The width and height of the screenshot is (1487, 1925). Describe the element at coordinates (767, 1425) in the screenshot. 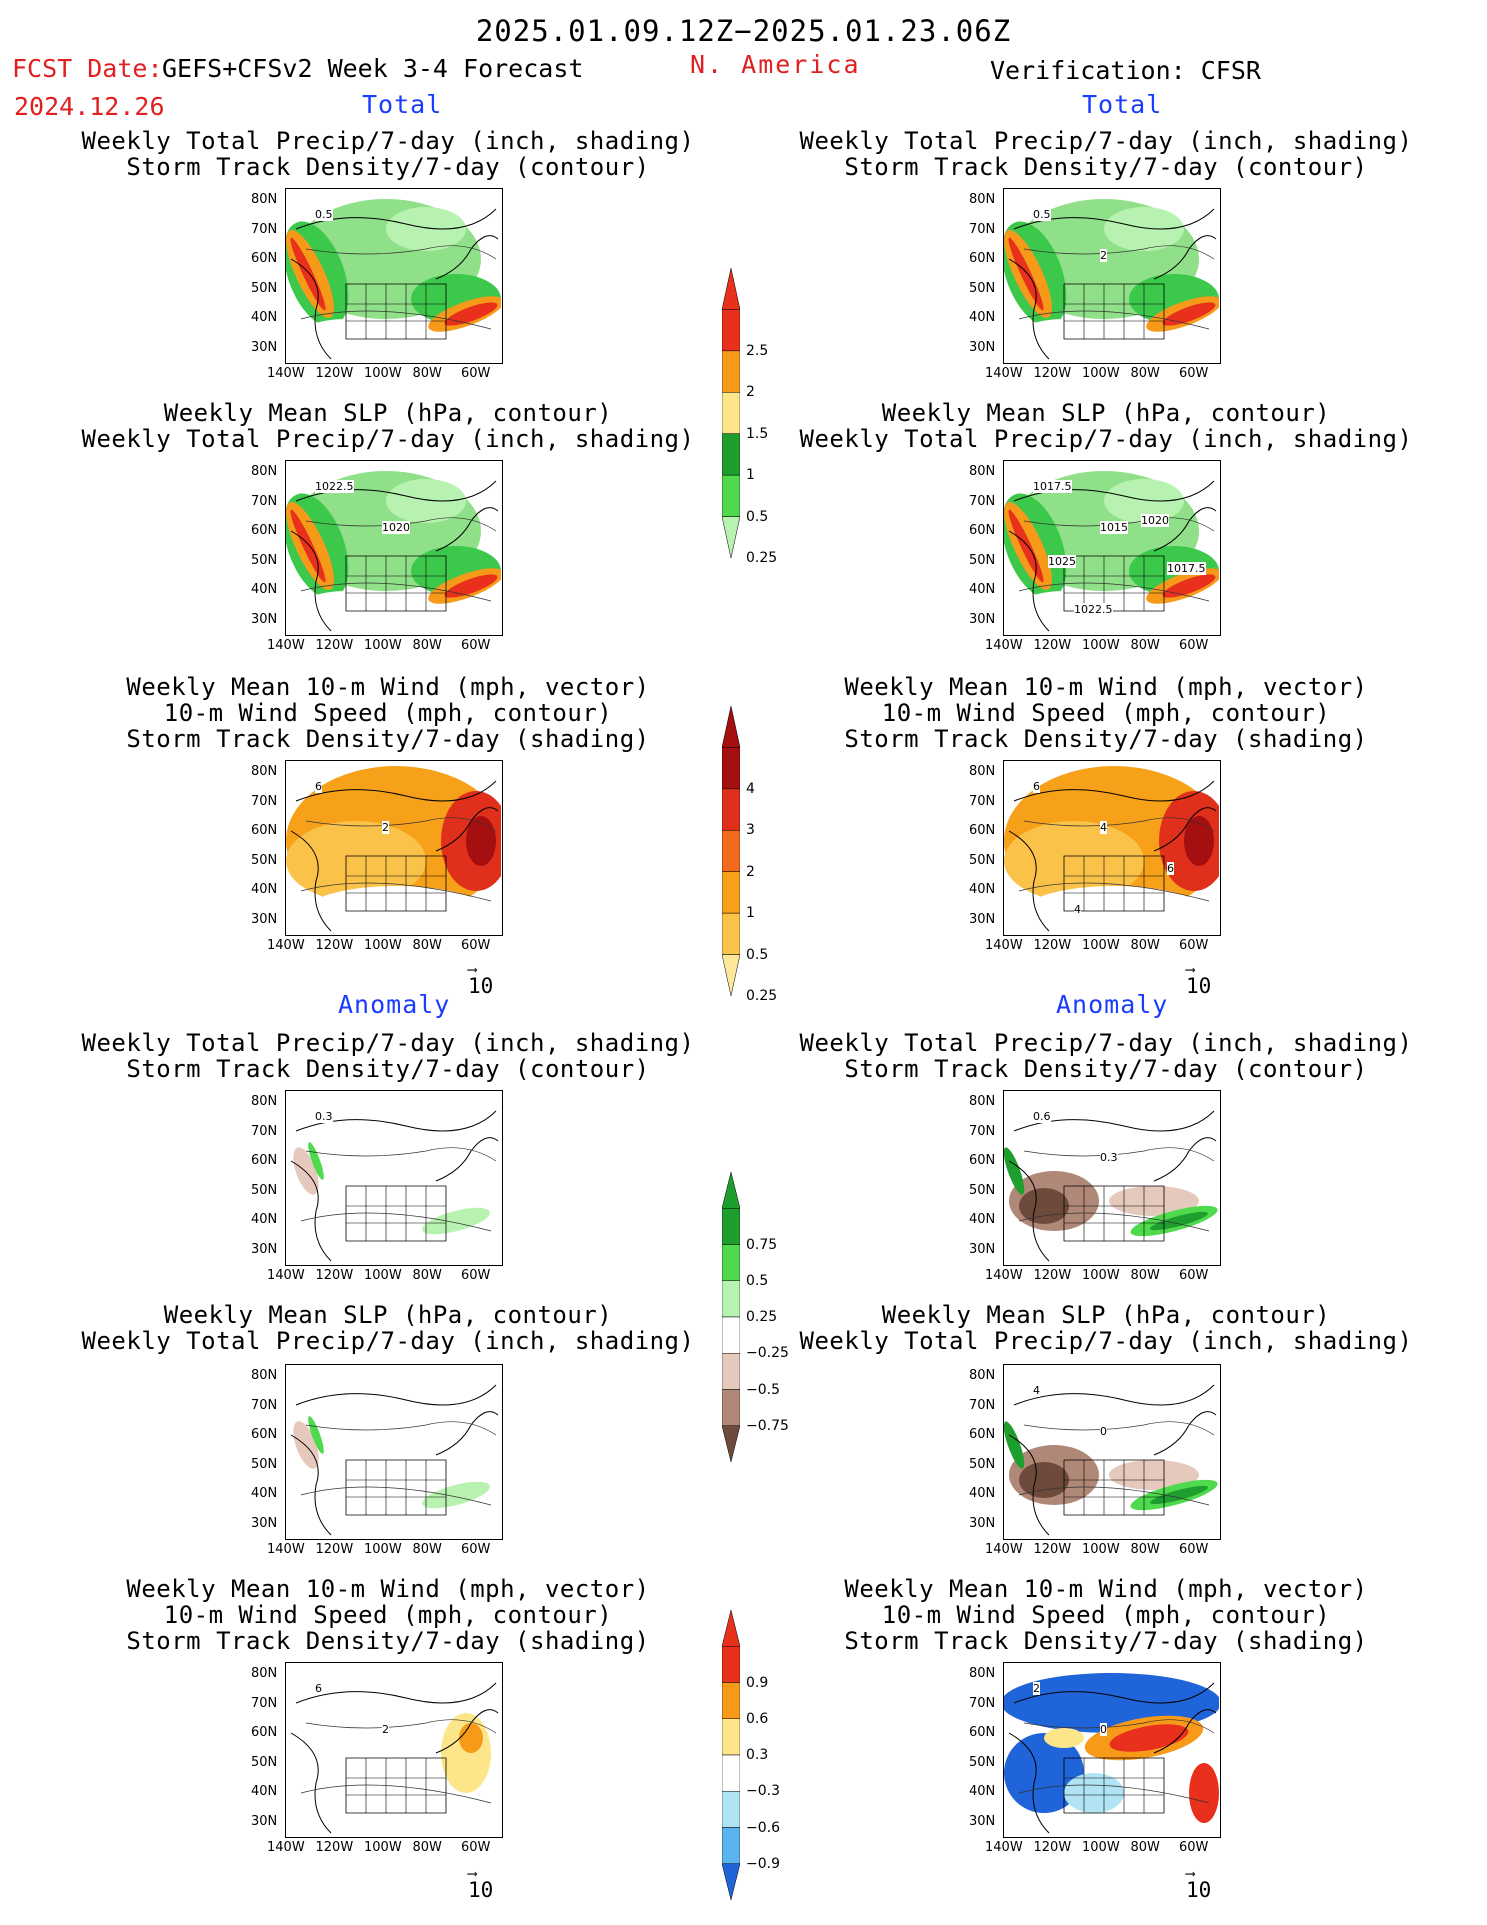

I see `colorbar-tick-label: −0.75` at that location.